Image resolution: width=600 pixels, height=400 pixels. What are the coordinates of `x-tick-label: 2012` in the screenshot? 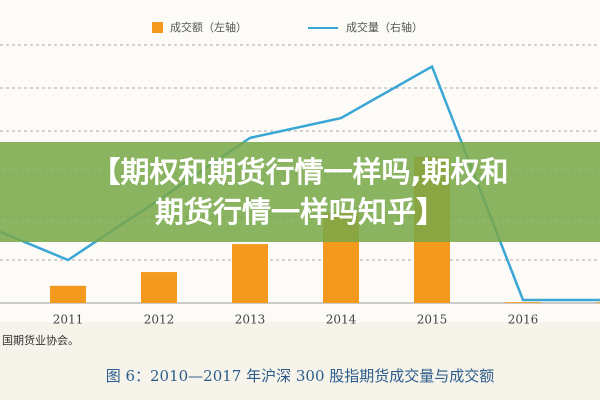 It's located at (159, 320).